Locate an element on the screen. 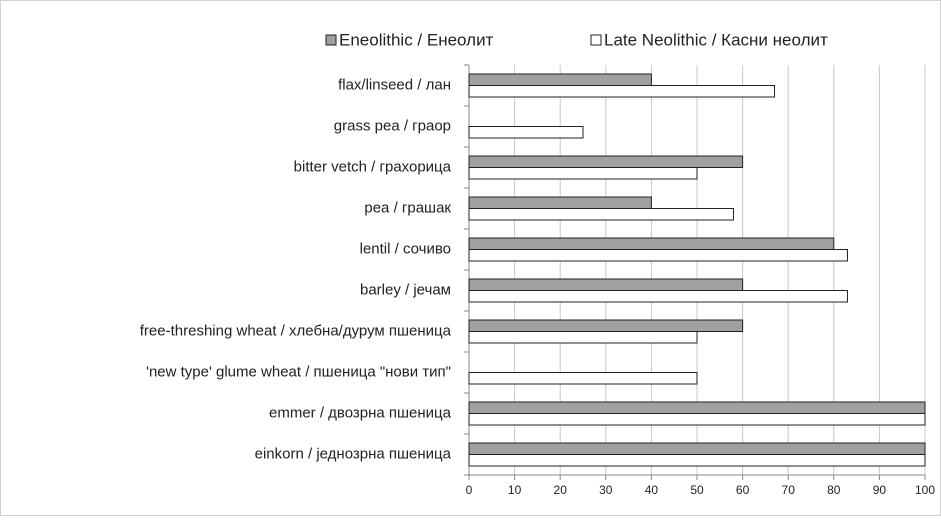 Image resolution: width=941 pixels, height=521 pixels. x-tick-label: 10 is located at coordinates (515, 490).